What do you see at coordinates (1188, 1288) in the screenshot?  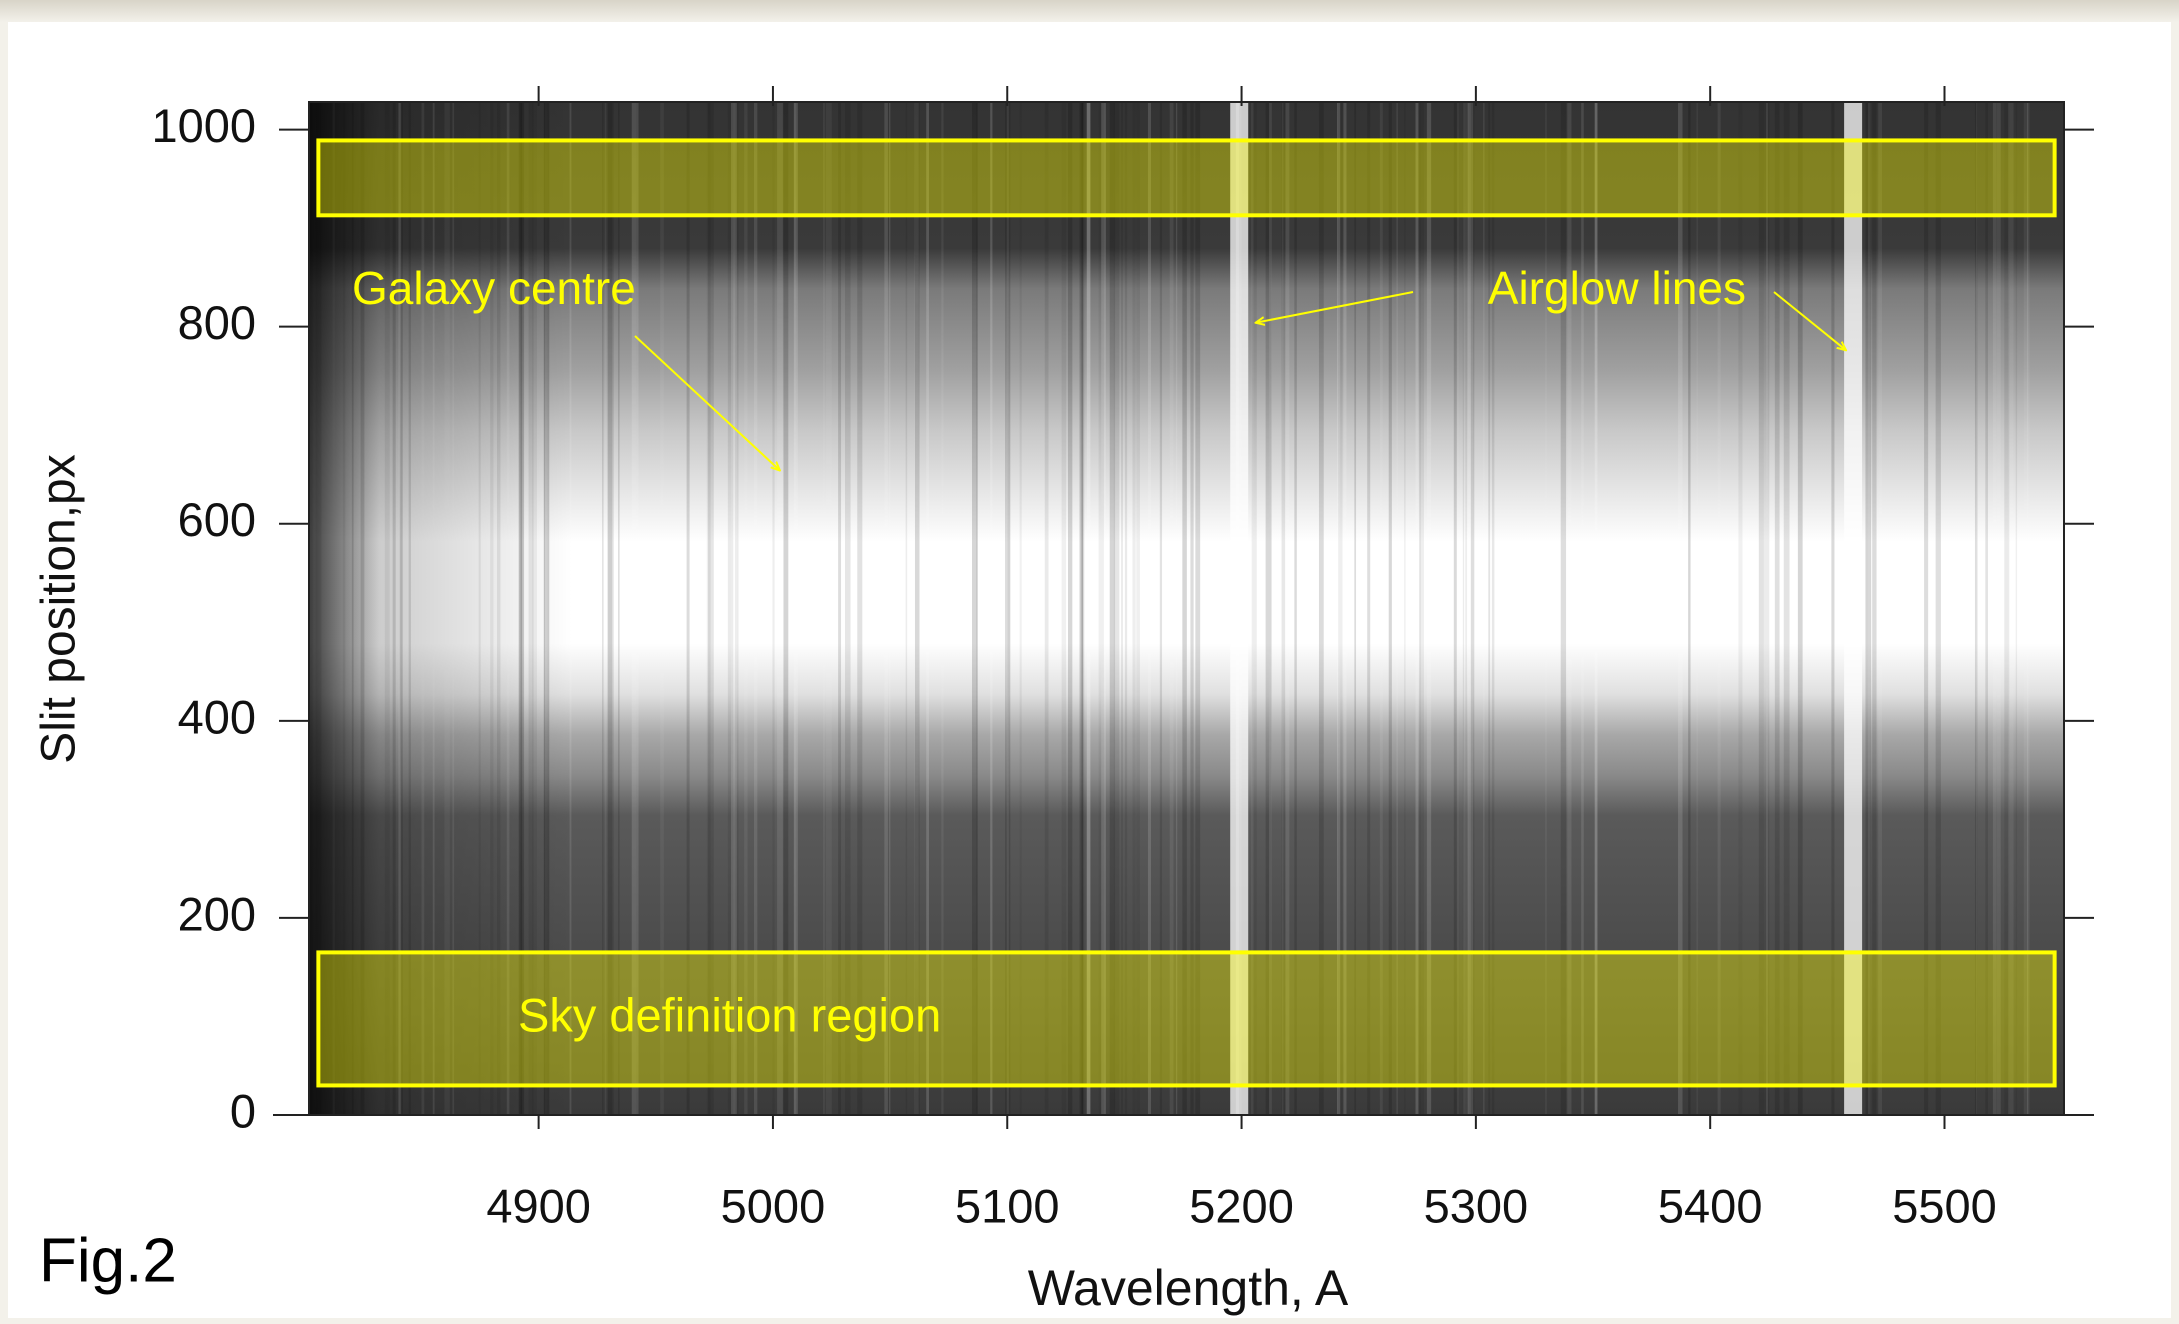 I see `x-axis-title: Wavelength, A` at bounding box center [1188, 1288].